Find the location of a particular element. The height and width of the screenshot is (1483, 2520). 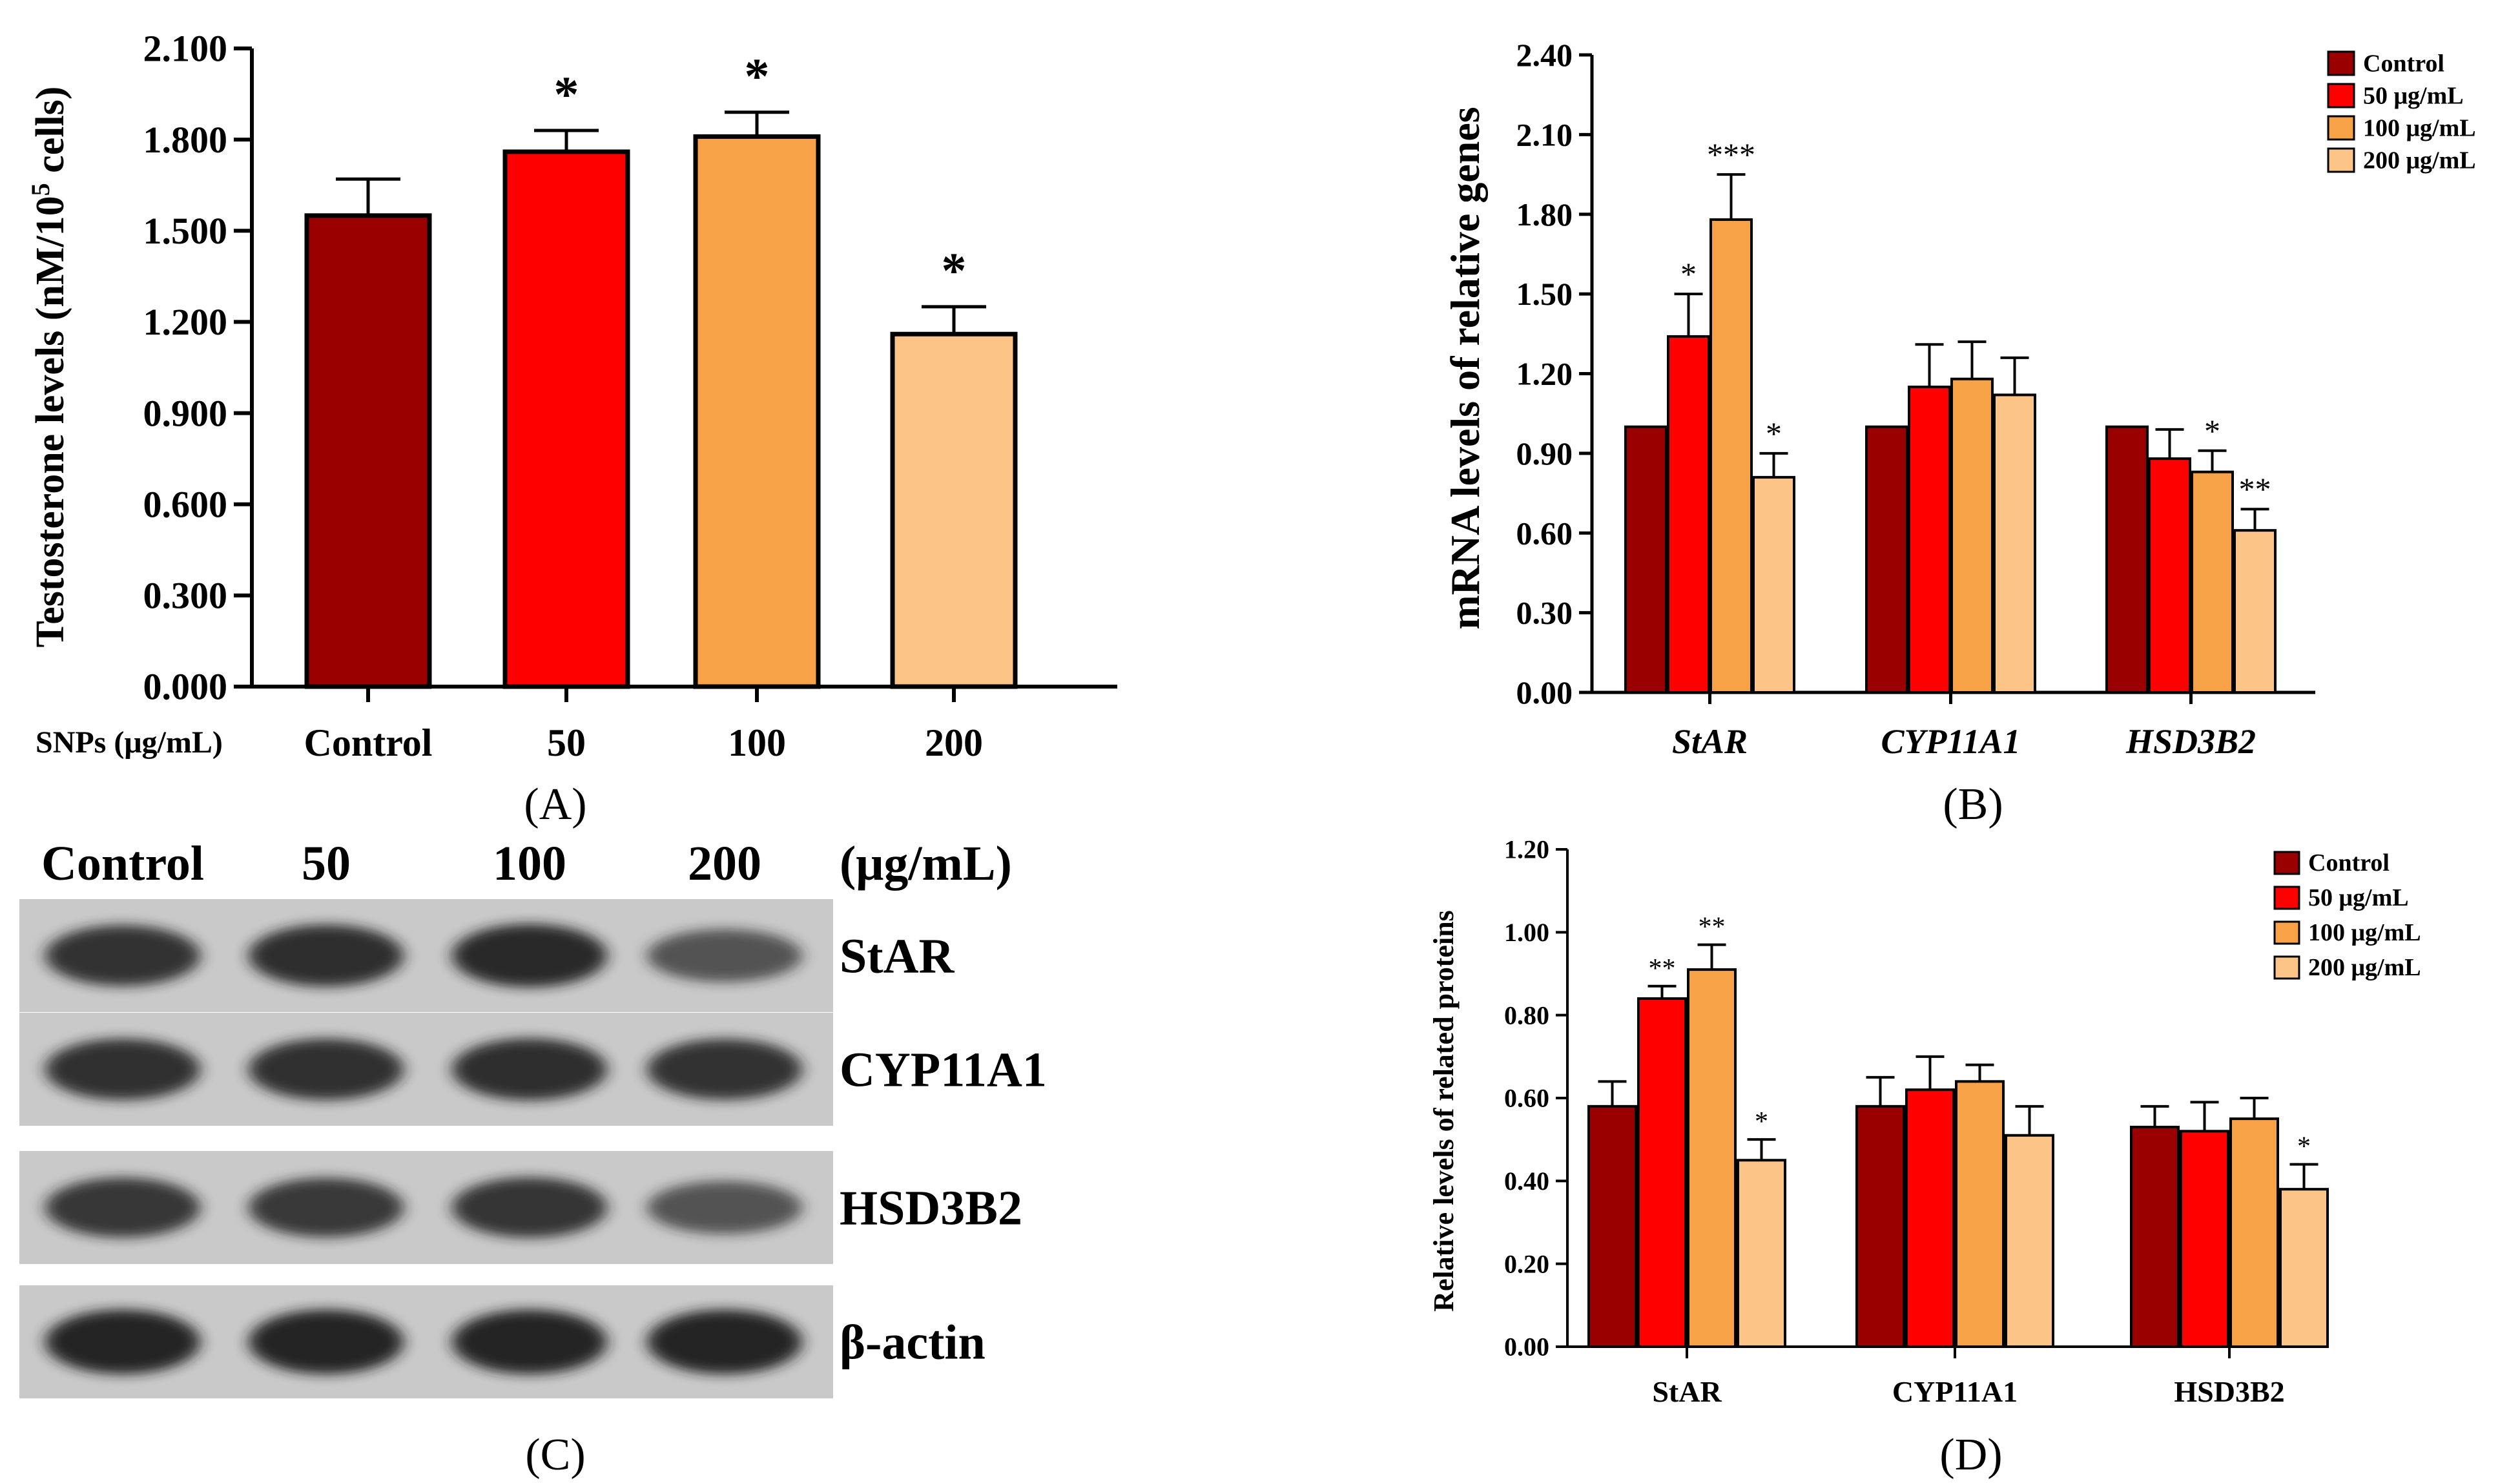

panel-a-y-tick-label: 1.800 is located at coordinates (185, 140).